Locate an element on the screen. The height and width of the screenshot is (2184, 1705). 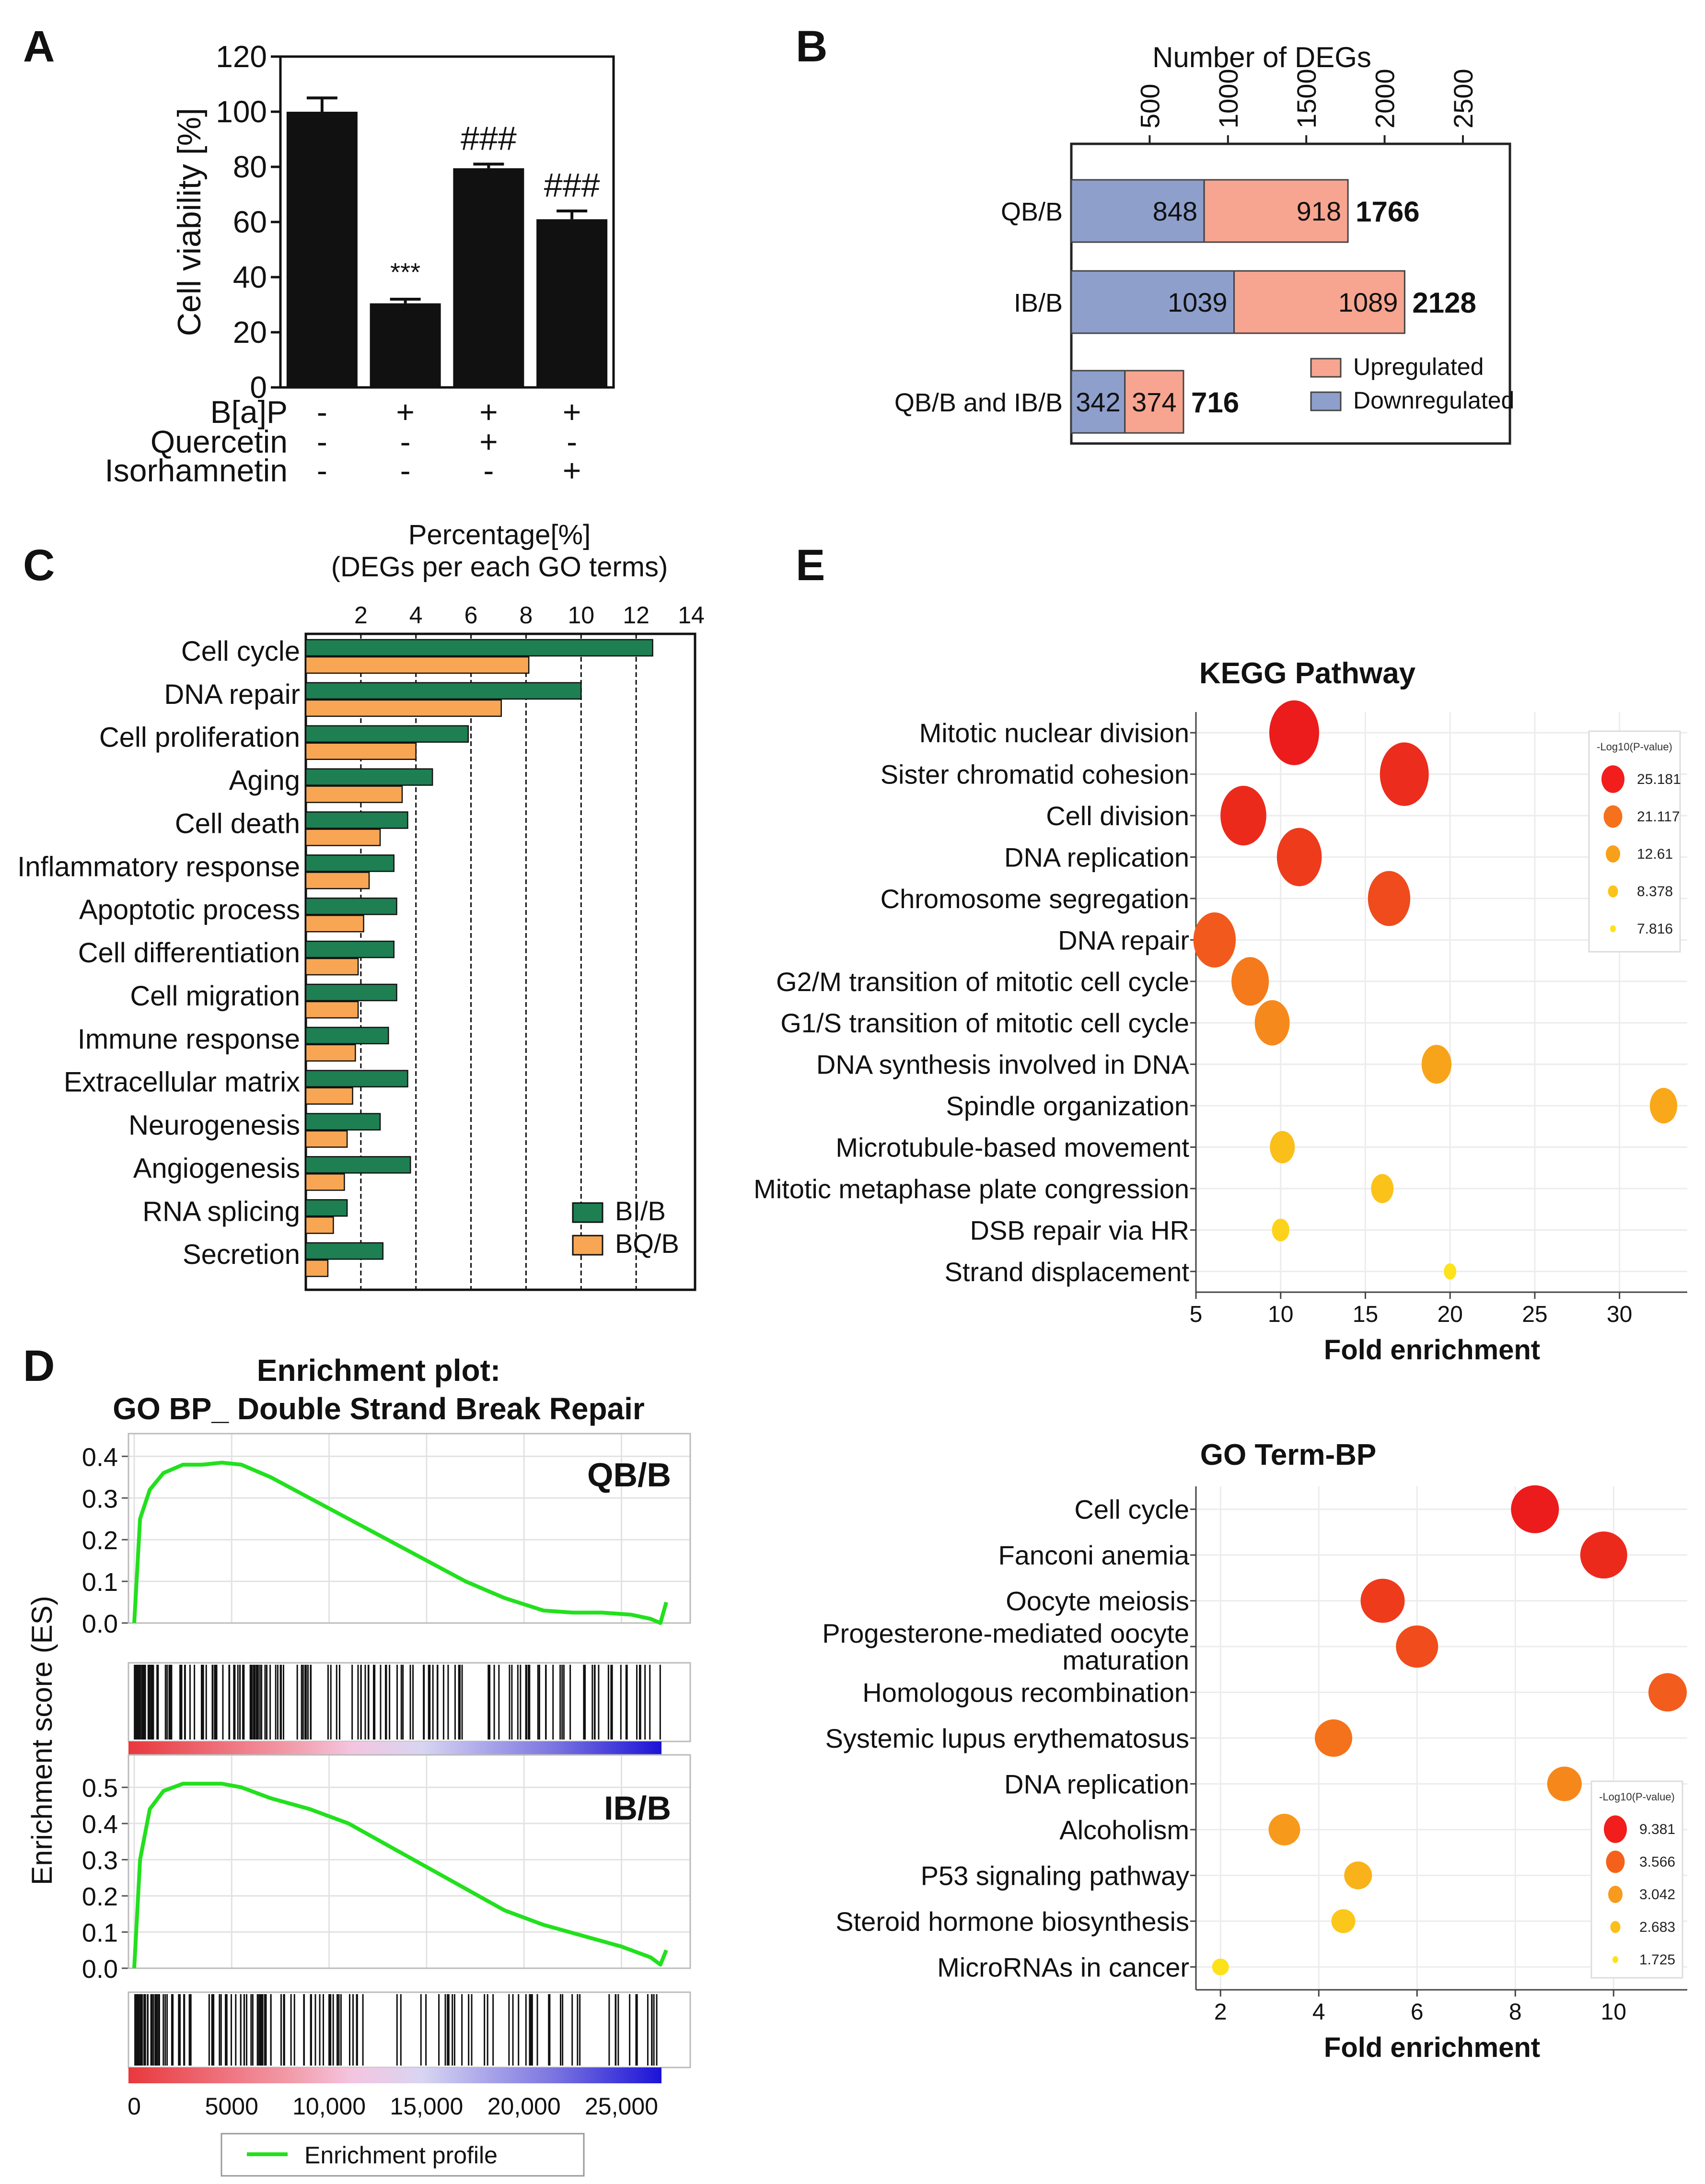
category-label: DNA replication is located at coordinates (1097, 1784).